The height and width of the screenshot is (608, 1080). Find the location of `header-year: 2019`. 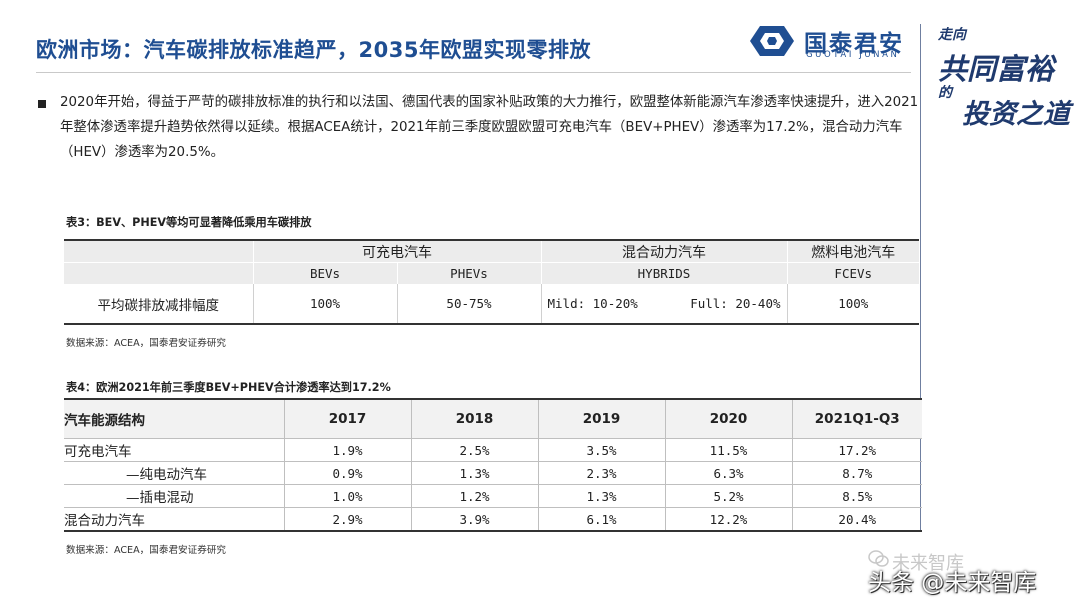

header-year: 2019 is located at coordinates (601, 419).